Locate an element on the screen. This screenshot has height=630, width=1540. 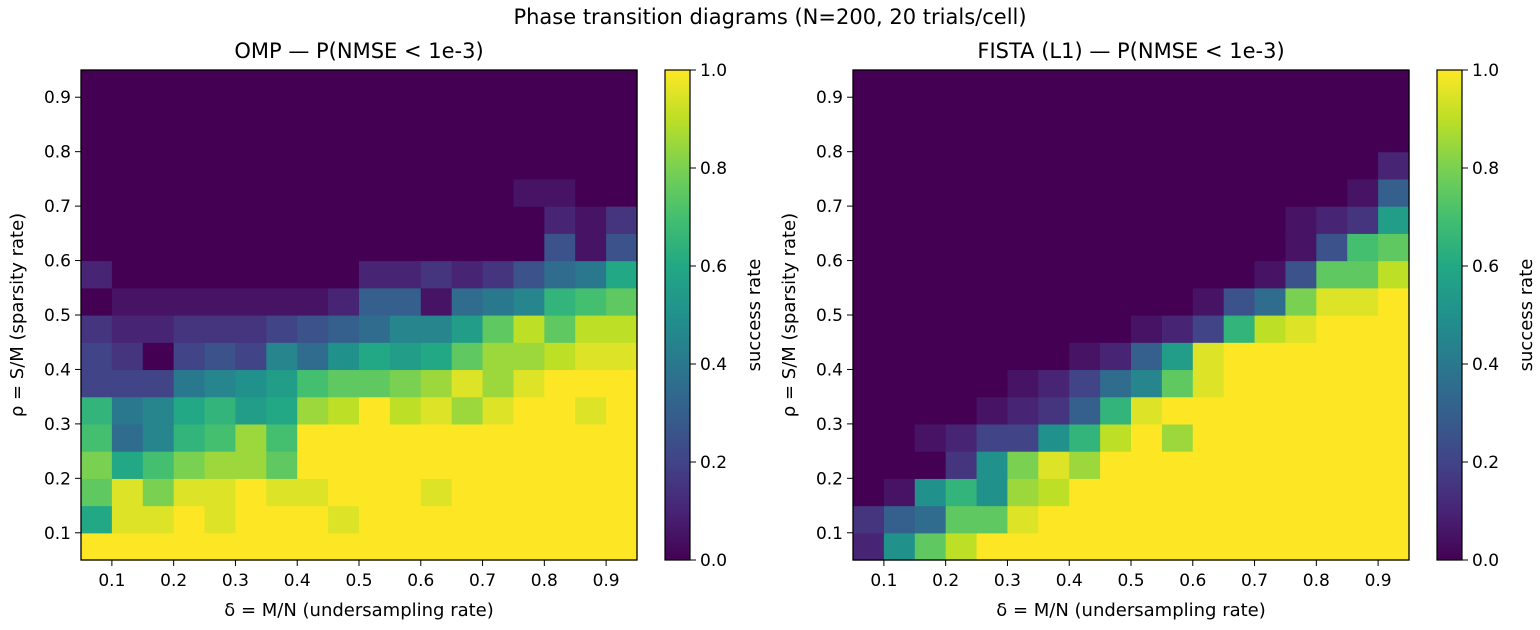
y-tick-label: 0.2 is located at coordinates (57, 479).